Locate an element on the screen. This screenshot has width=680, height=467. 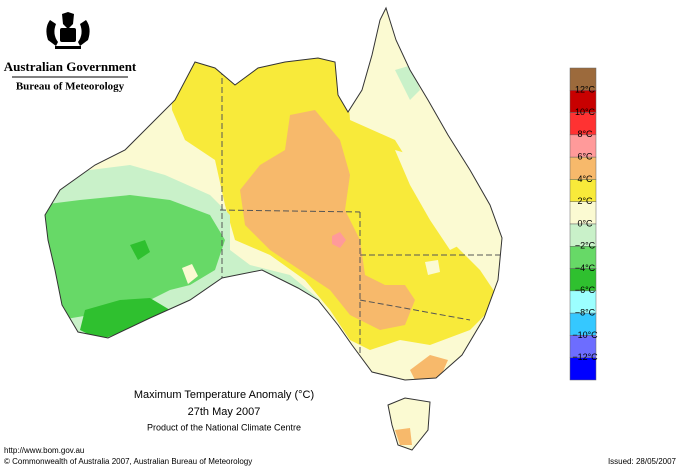
legend-label: −2°C is located at coordinates (585, 246).